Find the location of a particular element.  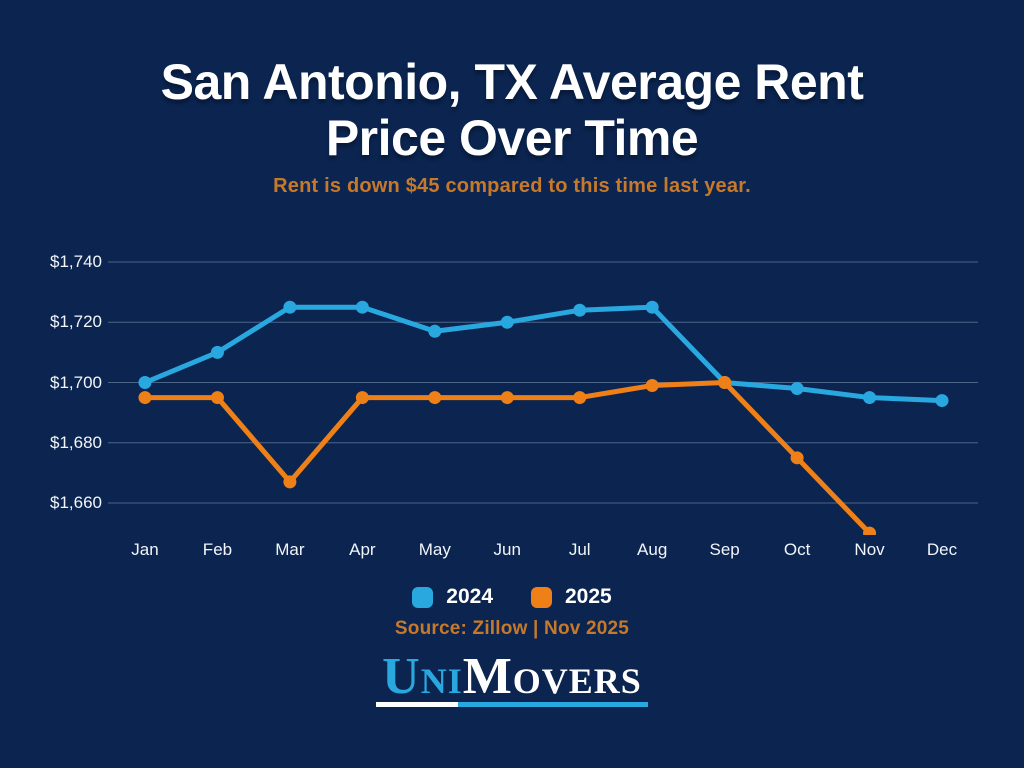

logo-underline is located at coordinates (512, 704).